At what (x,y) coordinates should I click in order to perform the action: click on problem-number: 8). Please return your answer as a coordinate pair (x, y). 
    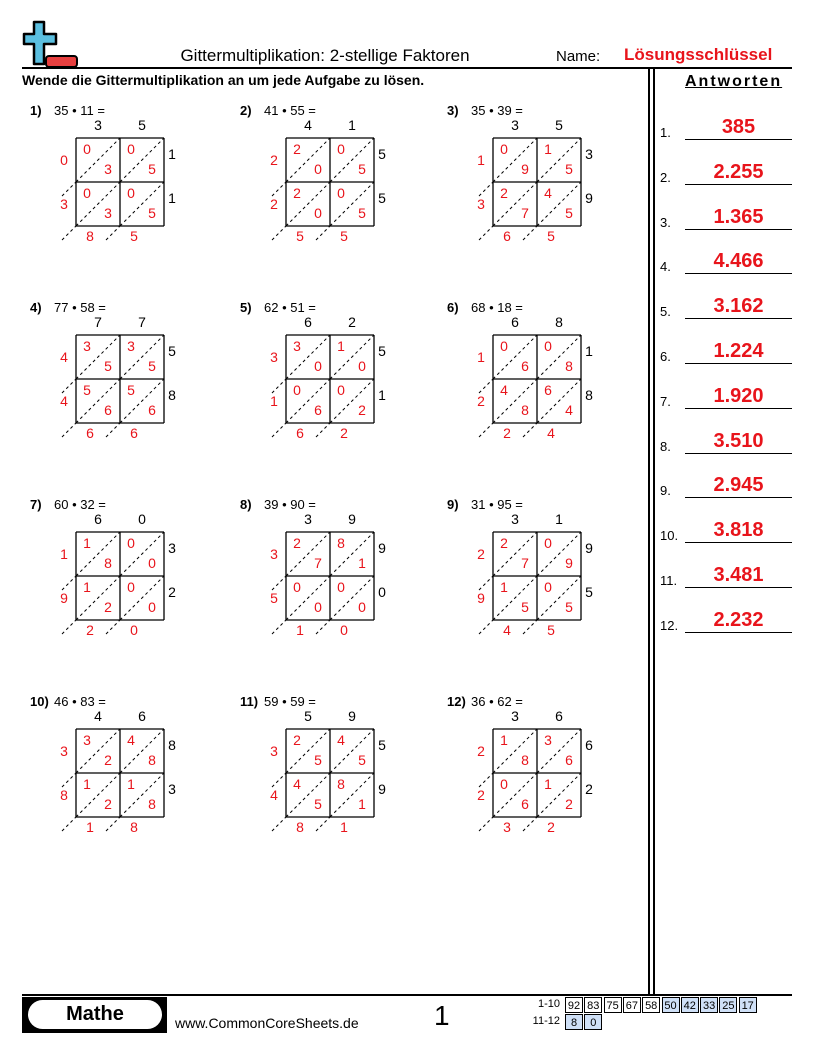
    Looking at the image, I should click on (246, 504).